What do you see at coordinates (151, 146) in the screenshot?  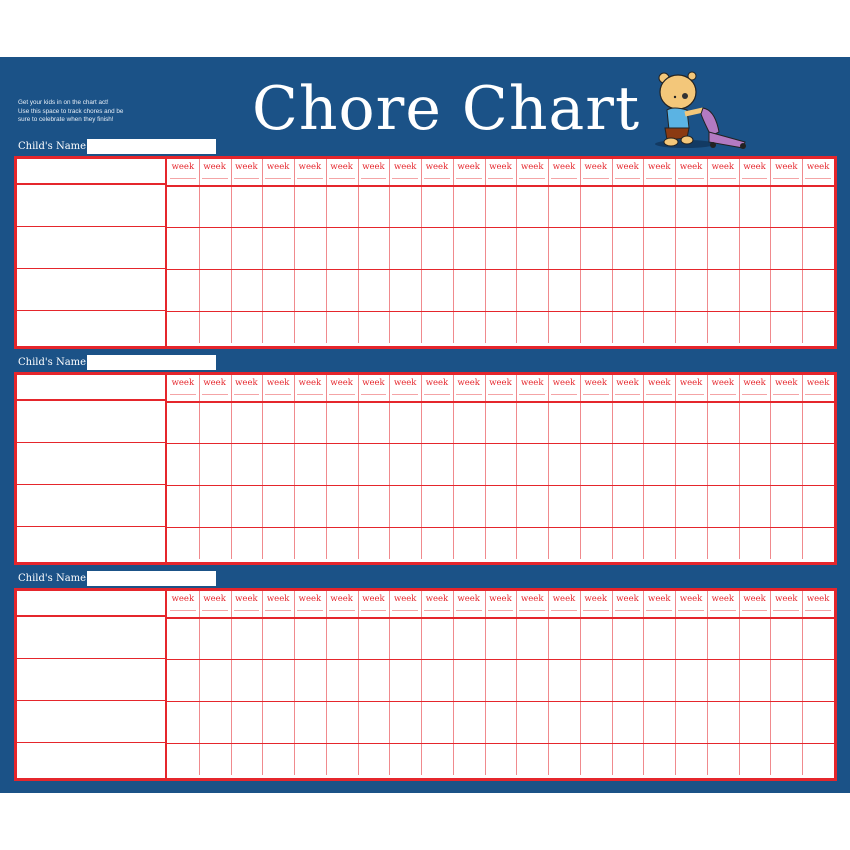 I see `childs-name-input` at bounding box center [151, 146].